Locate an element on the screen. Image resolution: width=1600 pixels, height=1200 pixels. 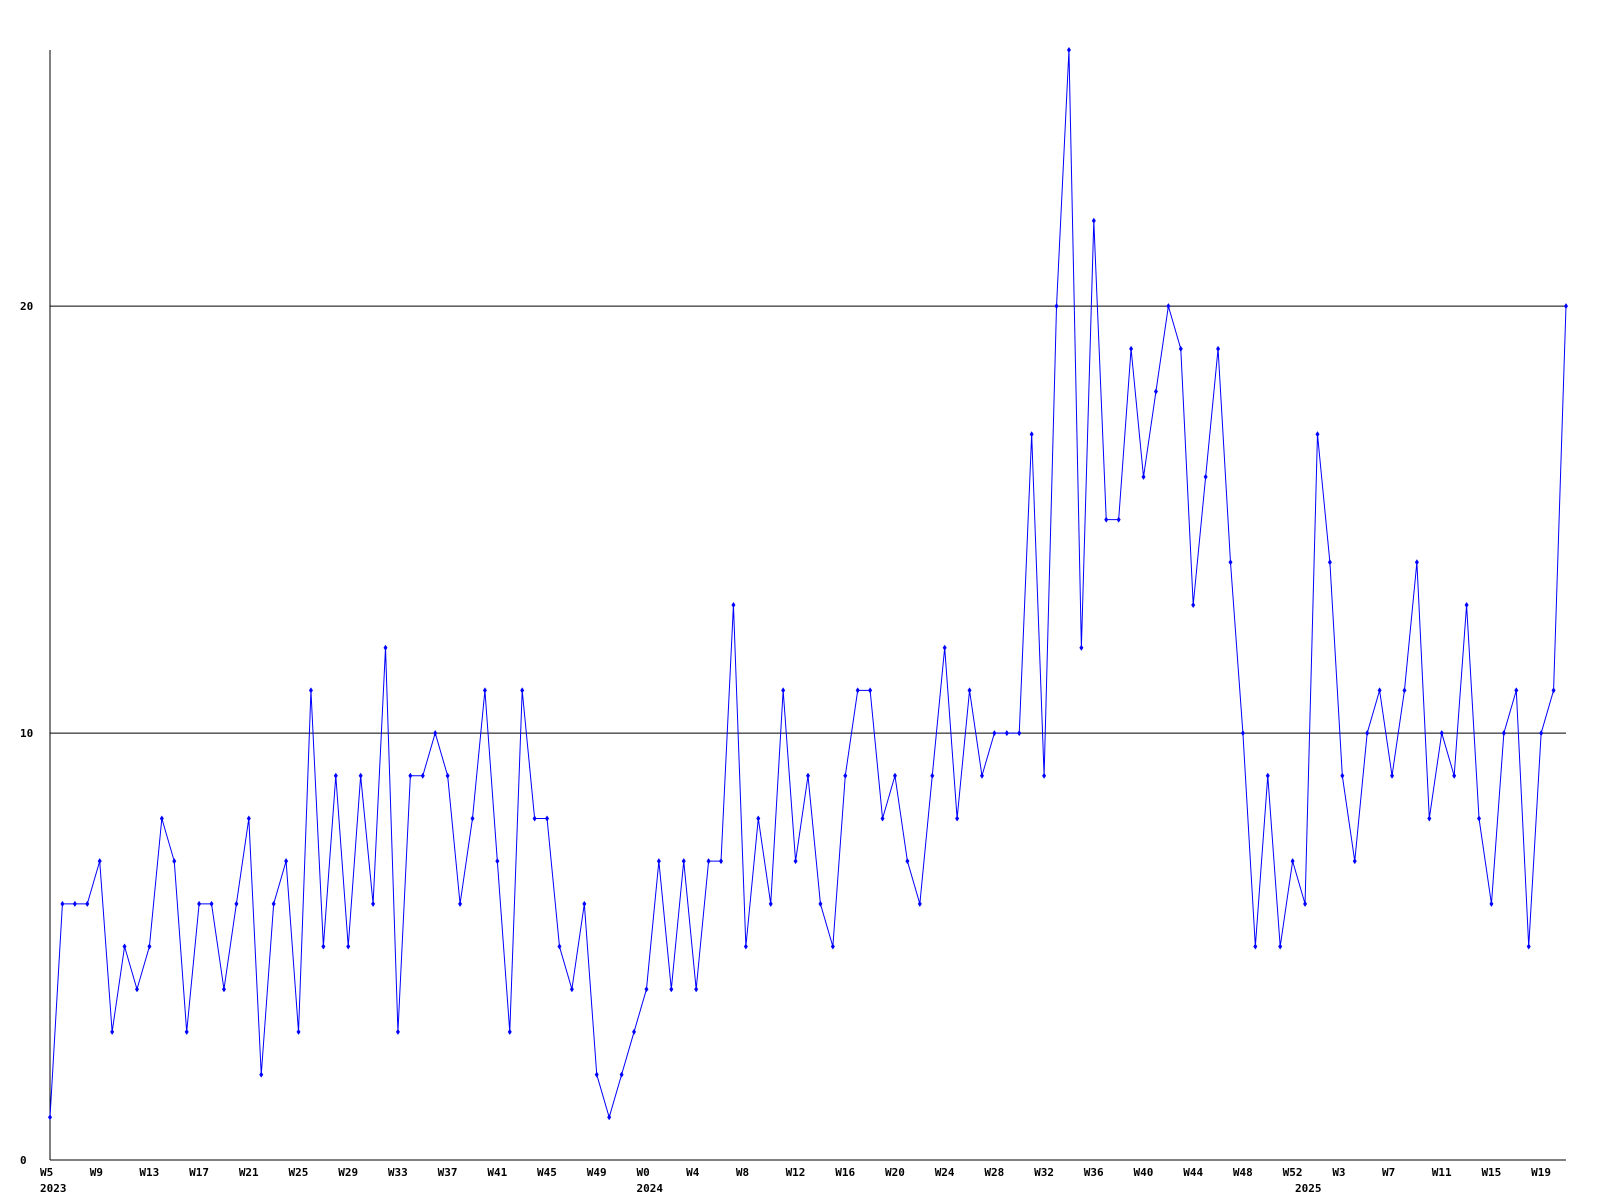
x-tick-label: W24 is located at coordinates (945, 1172).